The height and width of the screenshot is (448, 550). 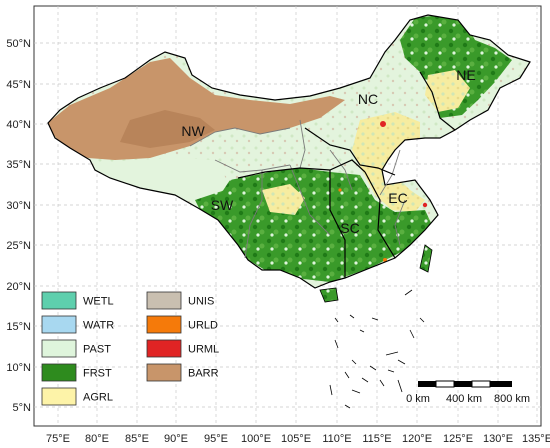 What do you see at coordinates (97, 439) in the screenshot?
I see `longitude-tick-label: 80°E` at bounding box center [97, 439].